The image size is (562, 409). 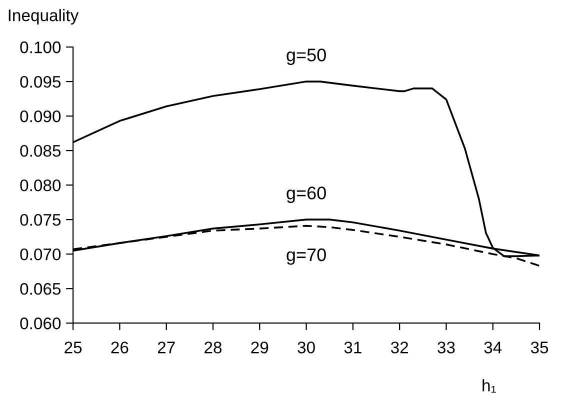 I want to click on x-tick-label: 32, so click(x=399, y=348).